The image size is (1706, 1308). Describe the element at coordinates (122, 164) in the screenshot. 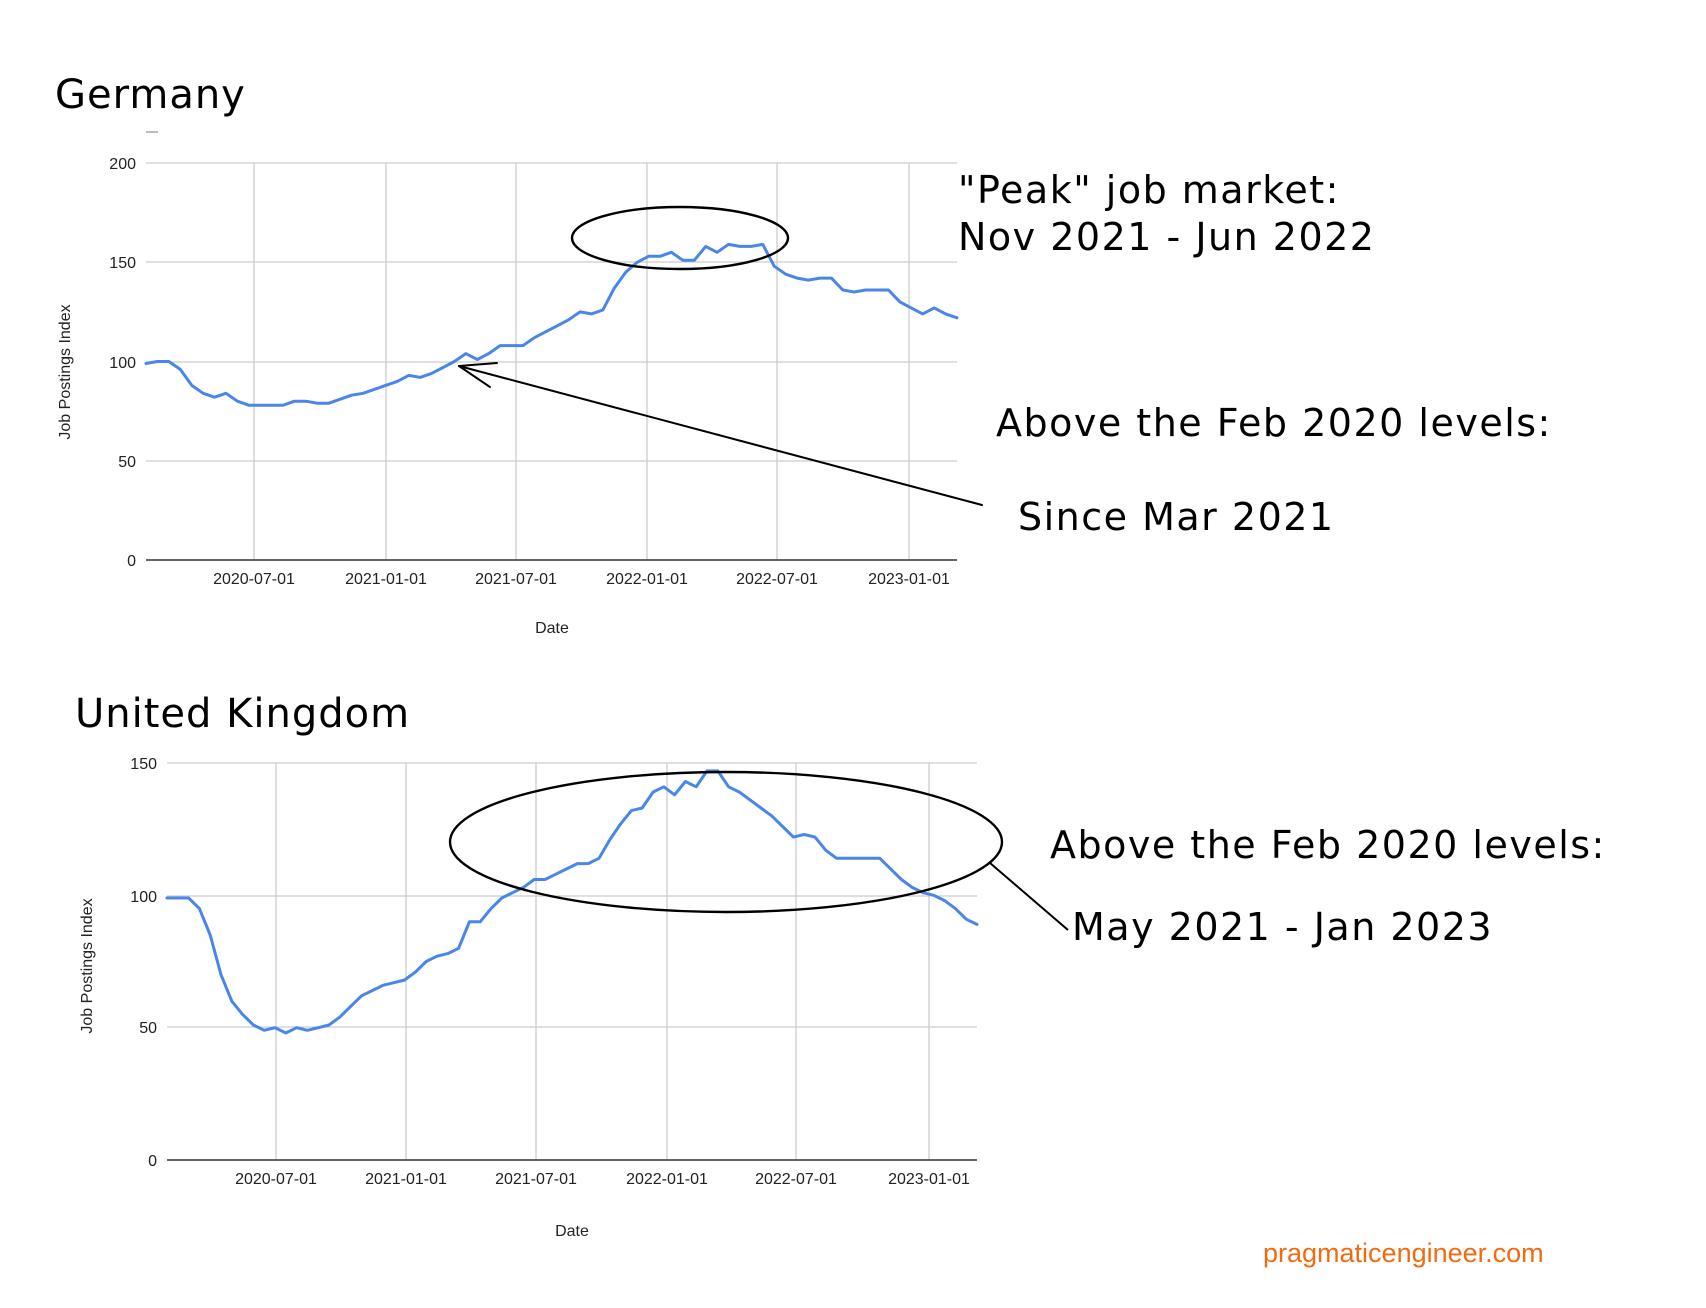

I see `svg-text: 200` at that location.